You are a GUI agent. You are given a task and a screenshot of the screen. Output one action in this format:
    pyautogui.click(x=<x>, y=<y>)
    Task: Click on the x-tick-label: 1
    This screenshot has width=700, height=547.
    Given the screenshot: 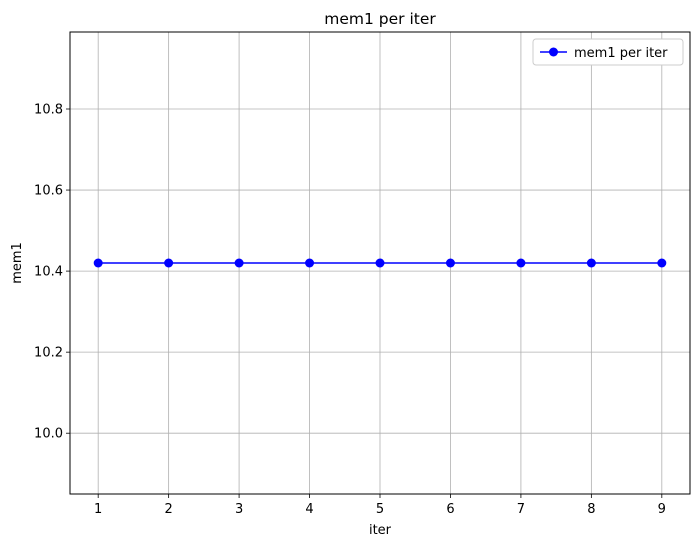 What is the action you would take?
    pyautogui.click(x=98, y=509)
    